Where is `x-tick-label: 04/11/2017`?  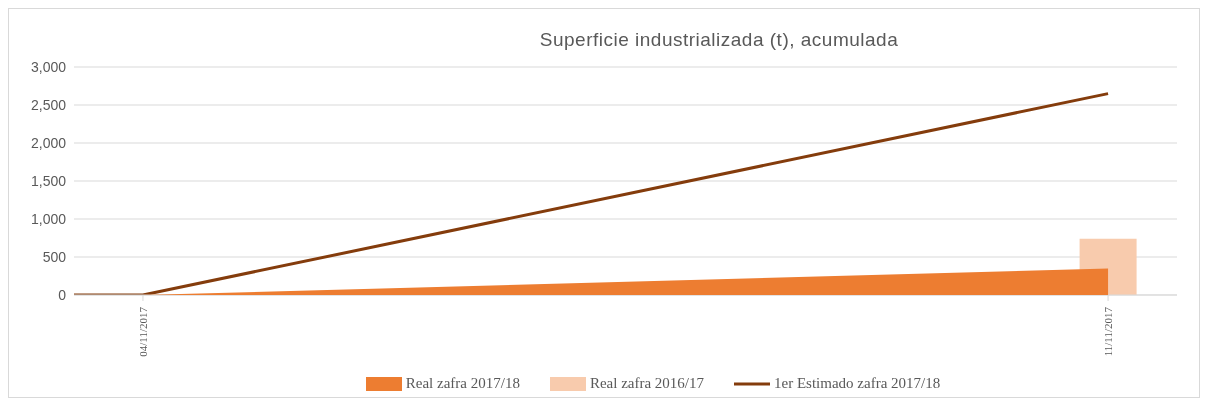
x-tick-label: 04/11/2017 is located at coordinates (142, 331).